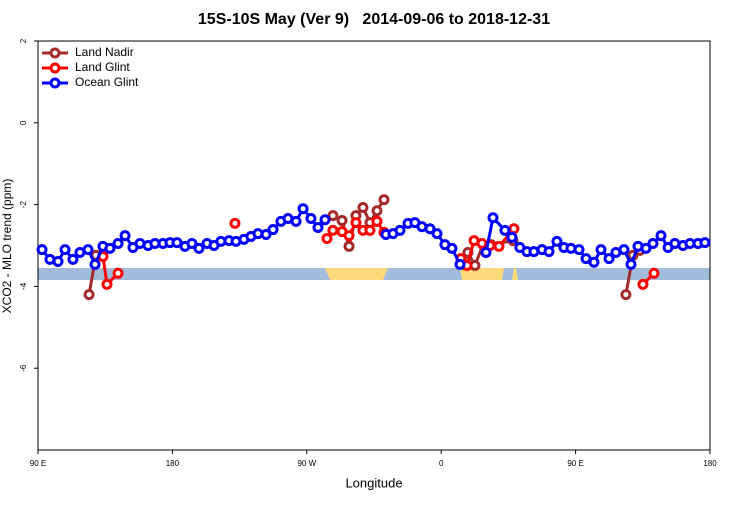 The image size is (750, 505). Describe the element at coordinates (104, 52) in the screenshot. I see `legend-label: Land Nadir` at that location.